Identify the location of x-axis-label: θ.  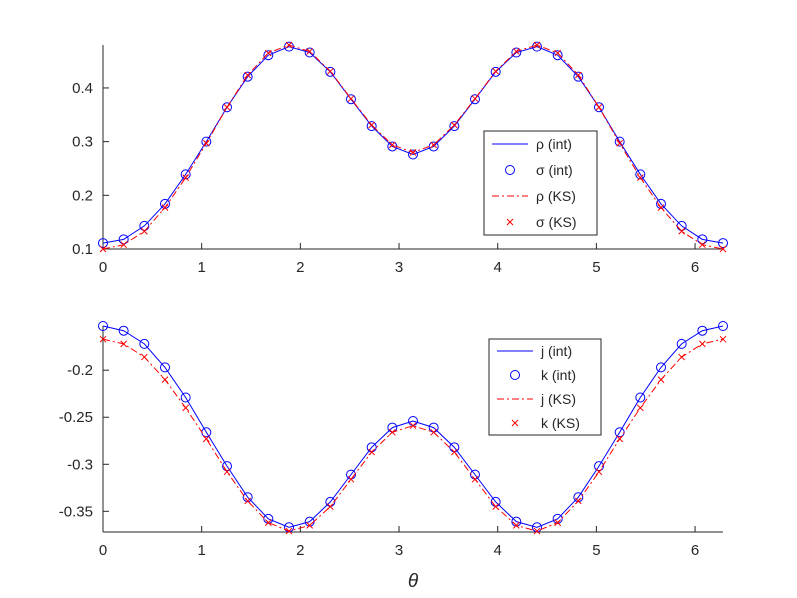
(413, 581).